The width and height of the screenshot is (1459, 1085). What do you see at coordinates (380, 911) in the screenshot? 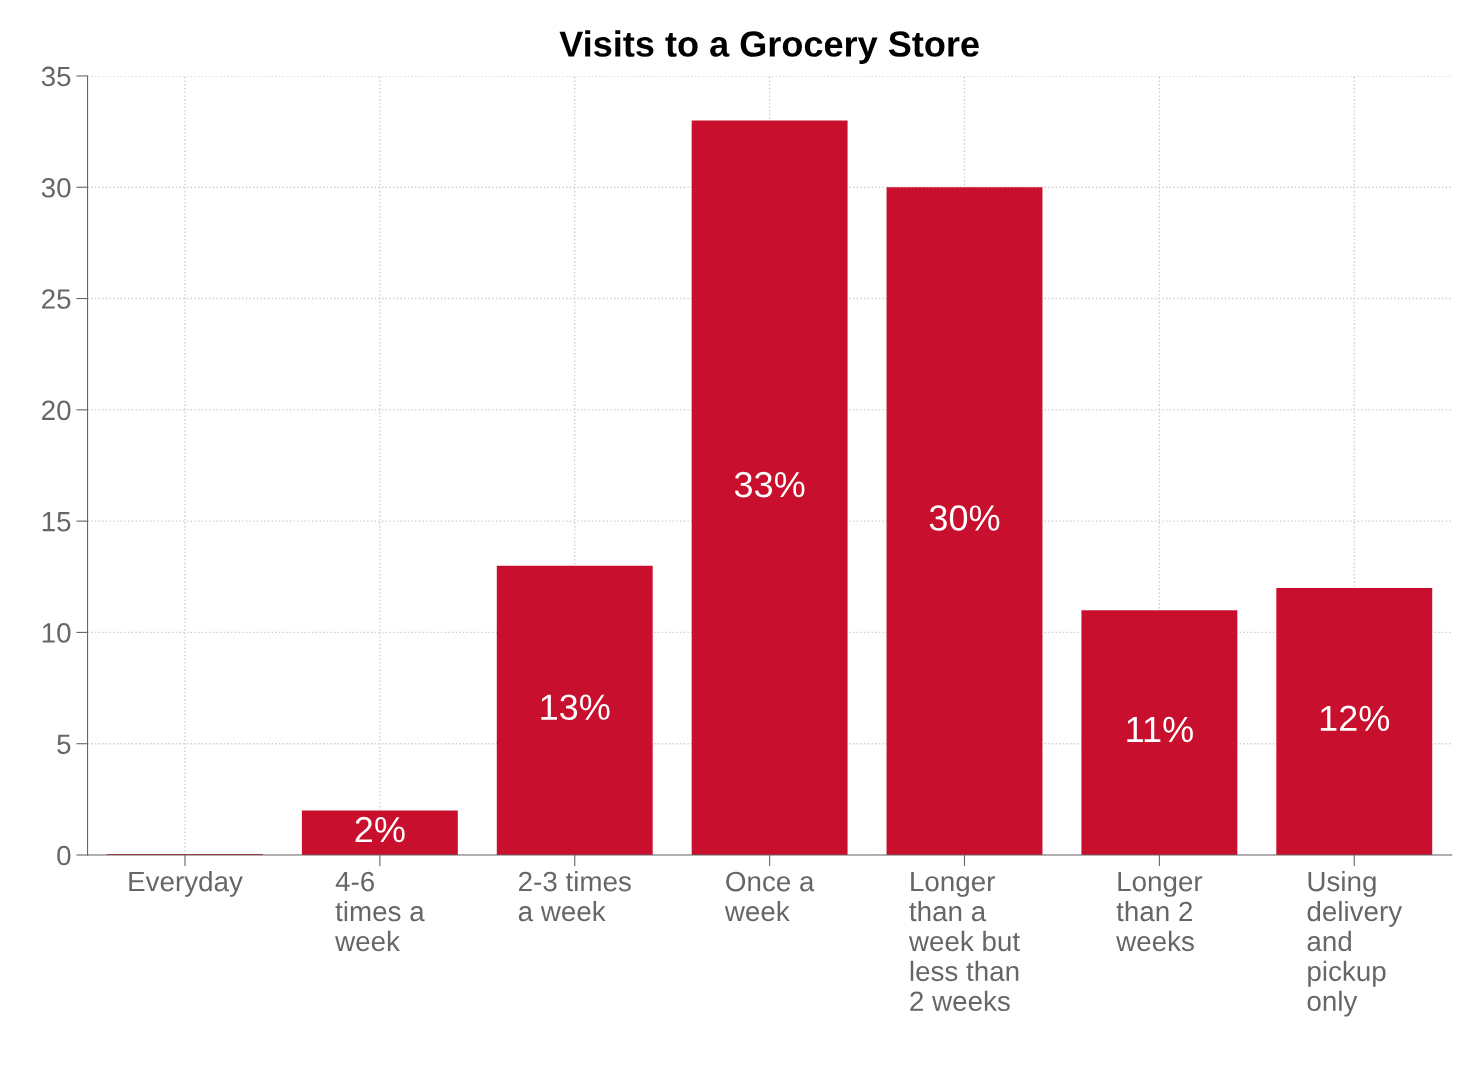
I see `x-tick-label: 4-6 times a week` at bounding box center [380, 911].